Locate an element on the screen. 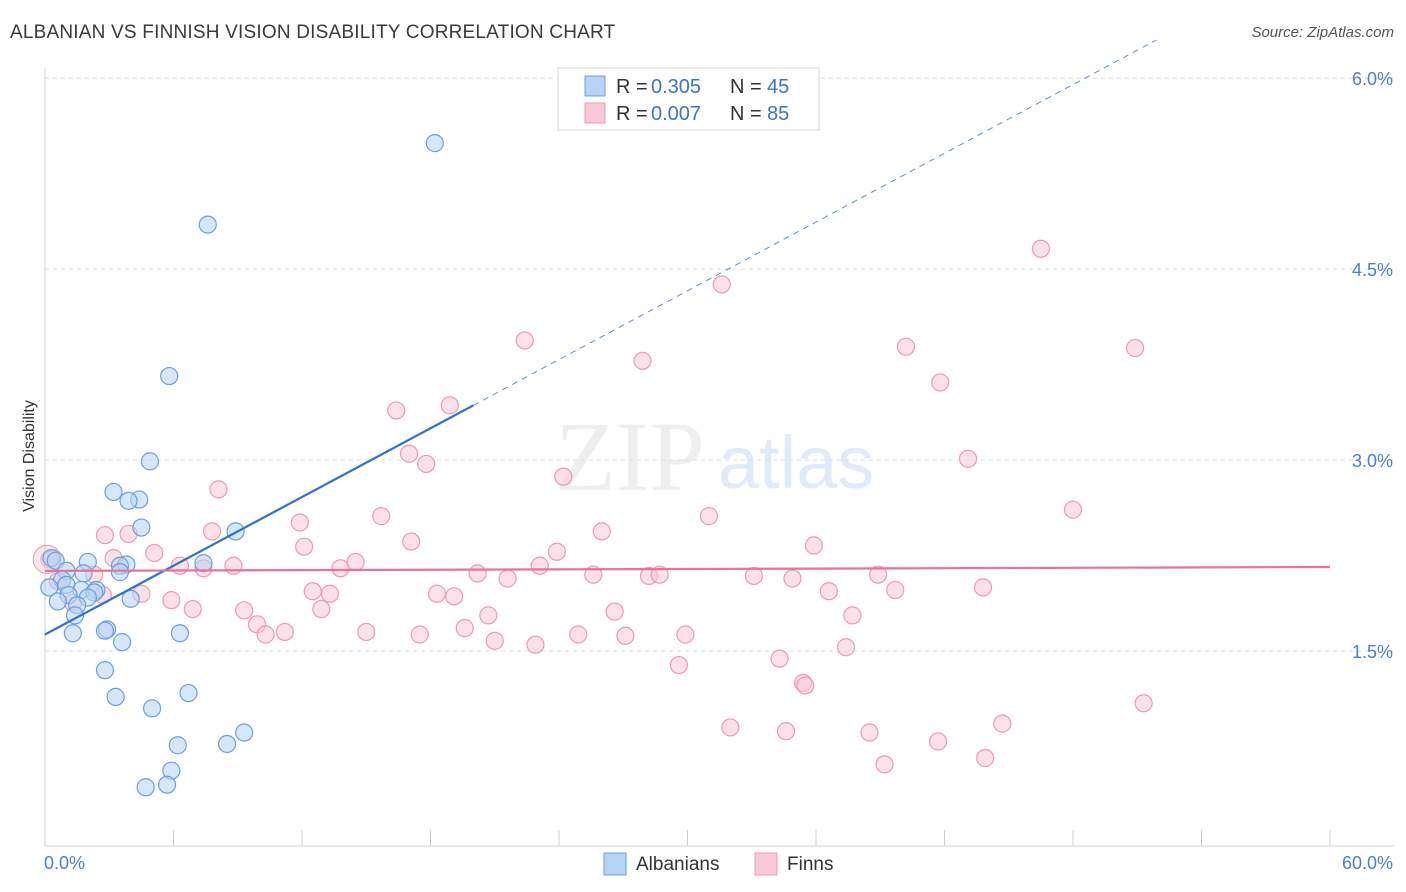  watermark-zip: ZIP is located at coordinates (630, 456).